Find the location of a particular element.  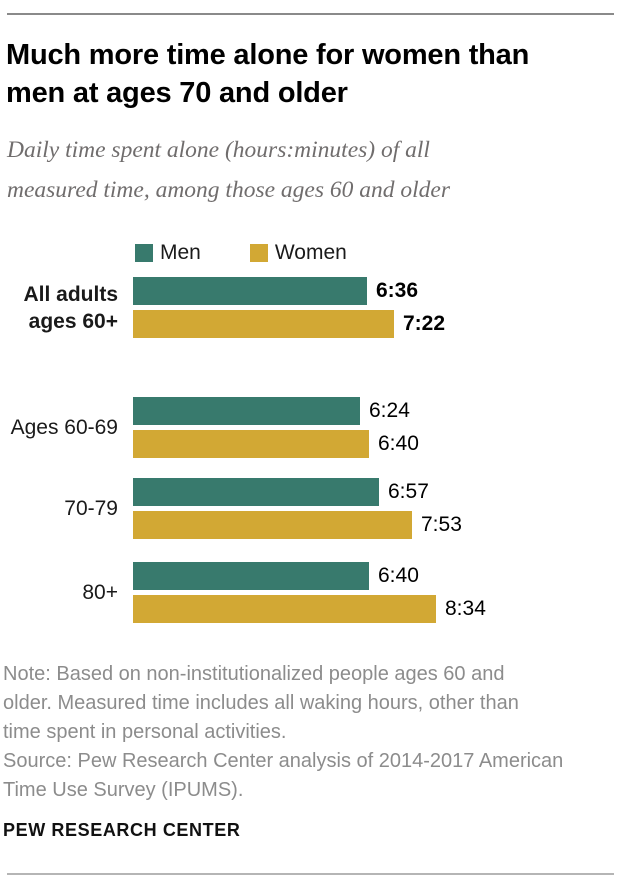

bar-pair: 6:36 7:22 is located at coordinates (289, 307).